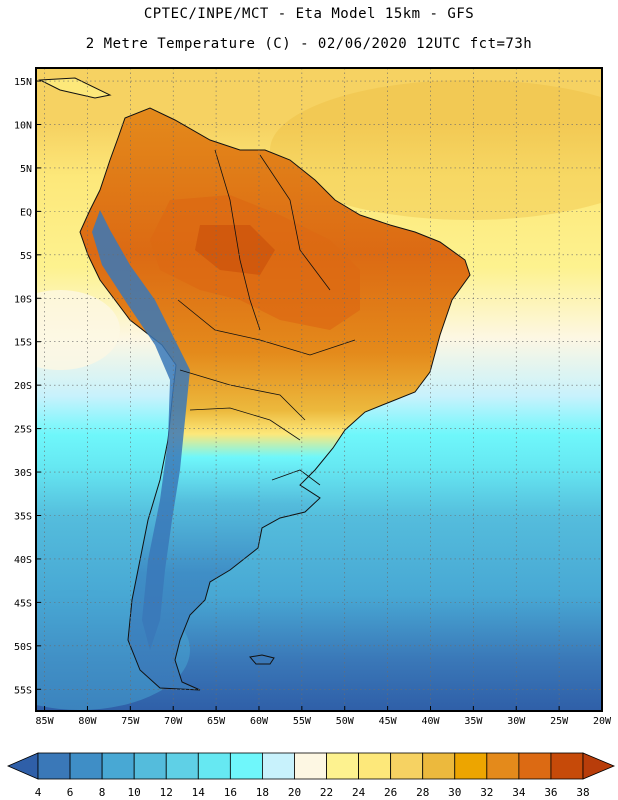 This screenshot has height=800, width=618. What do you see at coordinates (26, 256) in the screenshot?
I see `lat-label: 5S` at bounding box center [26, 256].